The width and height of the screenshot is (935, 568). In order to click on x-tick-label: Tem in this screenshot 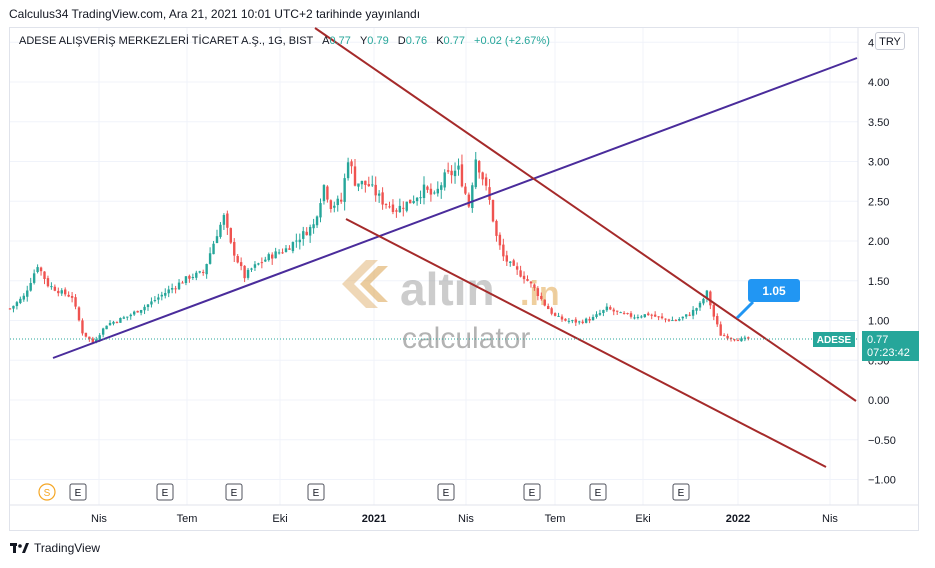, I will do `click(187, 519)`.